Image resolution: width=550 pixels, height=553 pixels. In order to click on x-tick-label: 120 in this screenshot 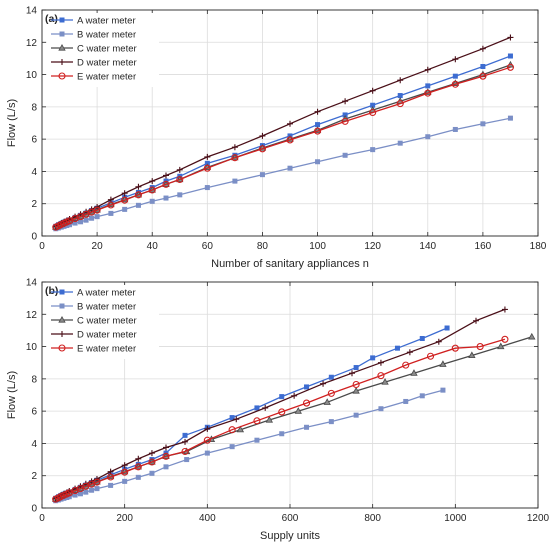, I will do `click(372, 246)`.